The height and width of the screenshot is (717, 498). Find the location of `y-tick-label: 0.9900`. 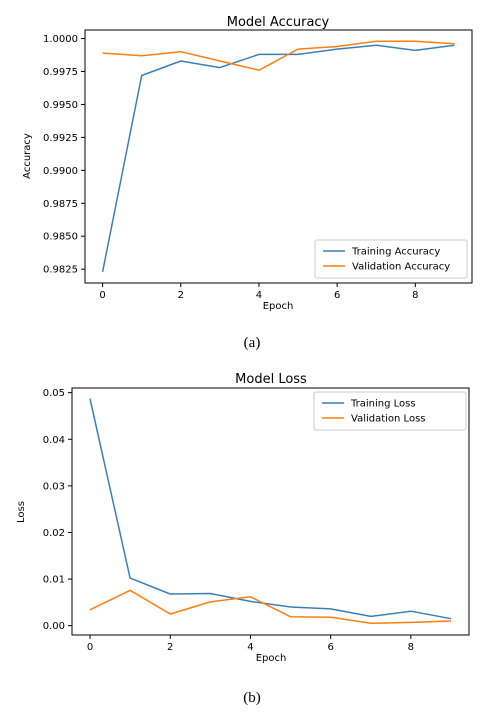

y-tick-label: 0.9900 is located at coordinates (60, 171).